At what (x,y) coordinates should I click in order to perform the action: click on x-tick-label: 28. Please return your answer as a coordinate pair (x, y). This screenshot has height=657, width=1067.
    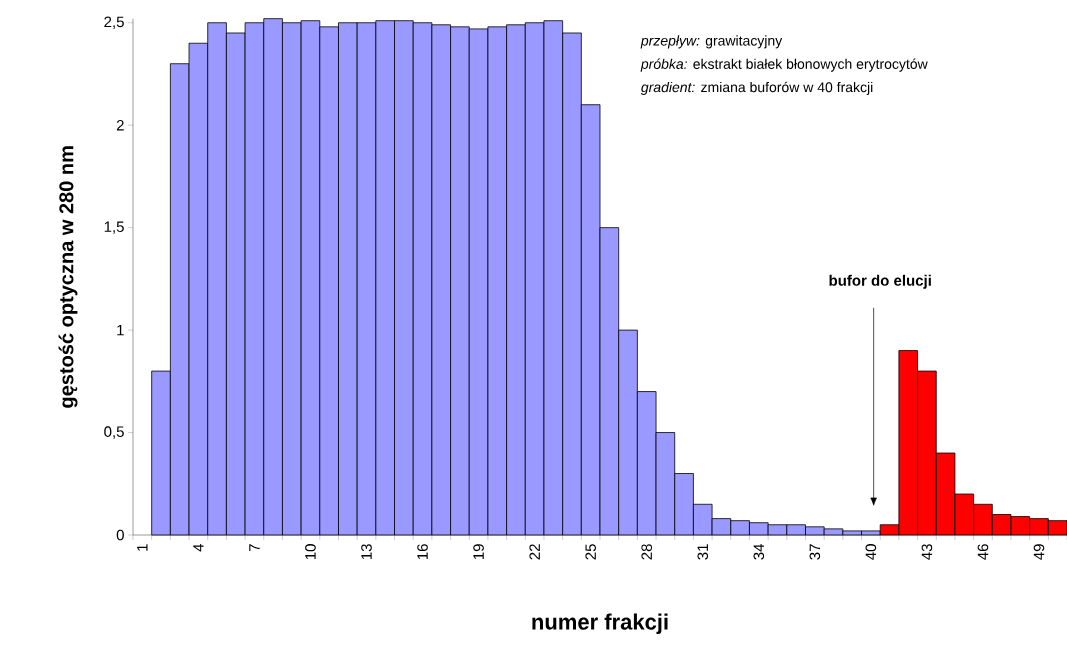
    Looking at the image, I should click on (647, 552).